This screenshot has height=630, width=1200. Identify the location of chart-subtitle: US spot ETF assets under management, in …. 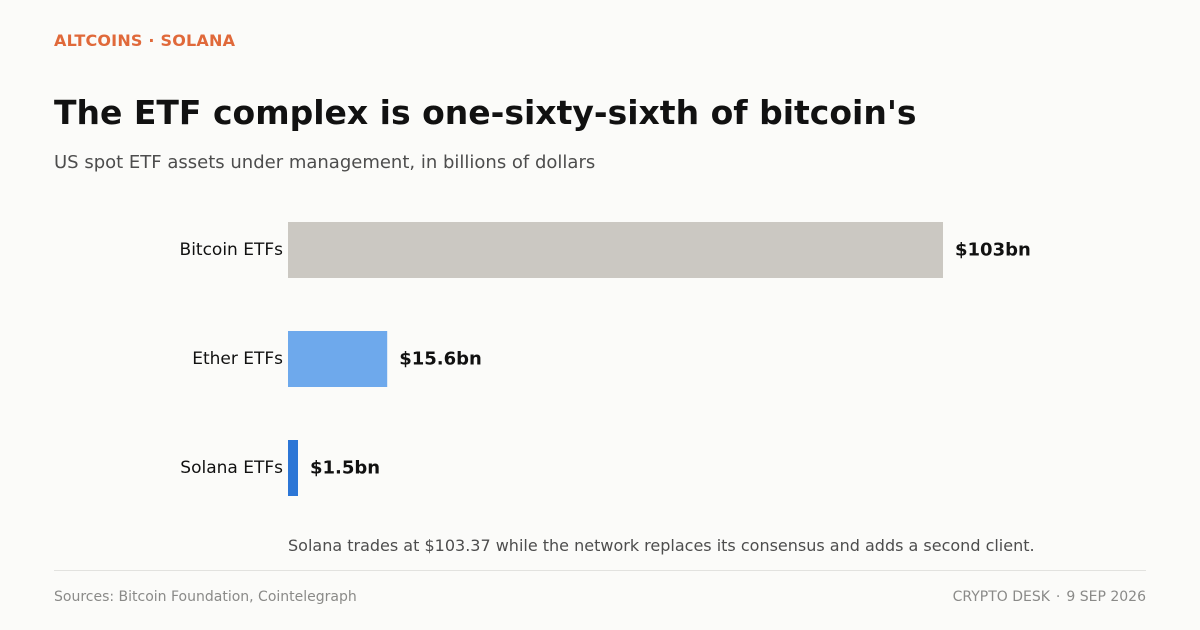
(325, 162).